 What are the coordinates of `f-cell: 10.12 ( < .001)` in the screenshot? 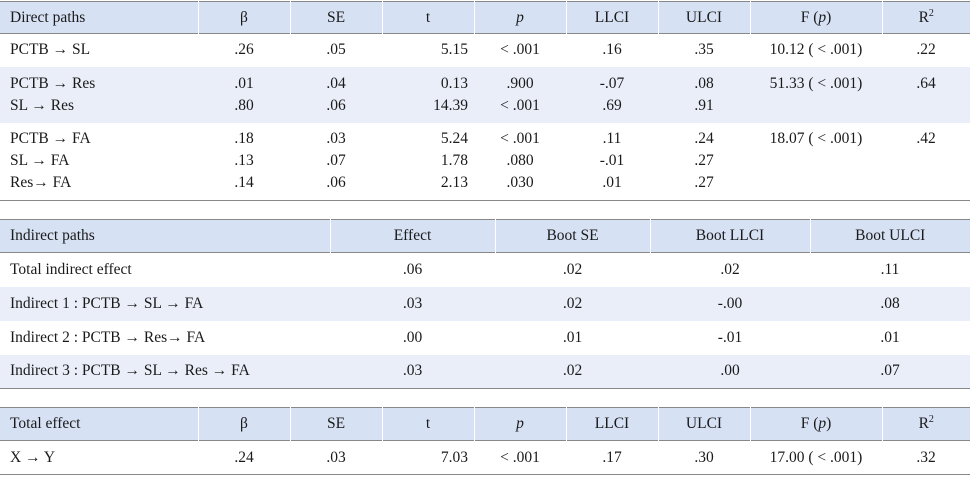 It's located at (816, 50).